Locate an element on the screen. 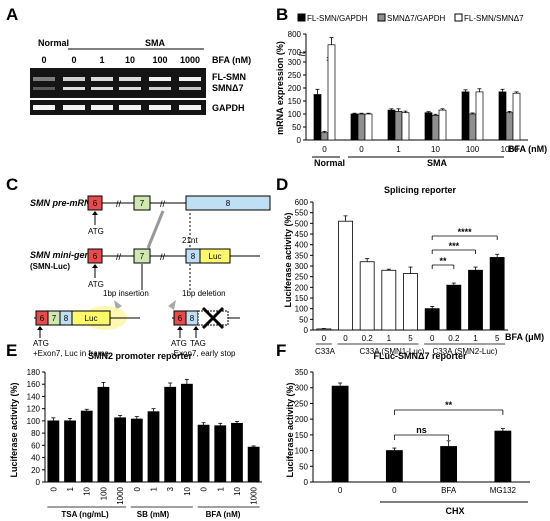 The width and height of the screenshot is (550, 521). legend-swatch-flsmn is located at coordinates (301, 17).